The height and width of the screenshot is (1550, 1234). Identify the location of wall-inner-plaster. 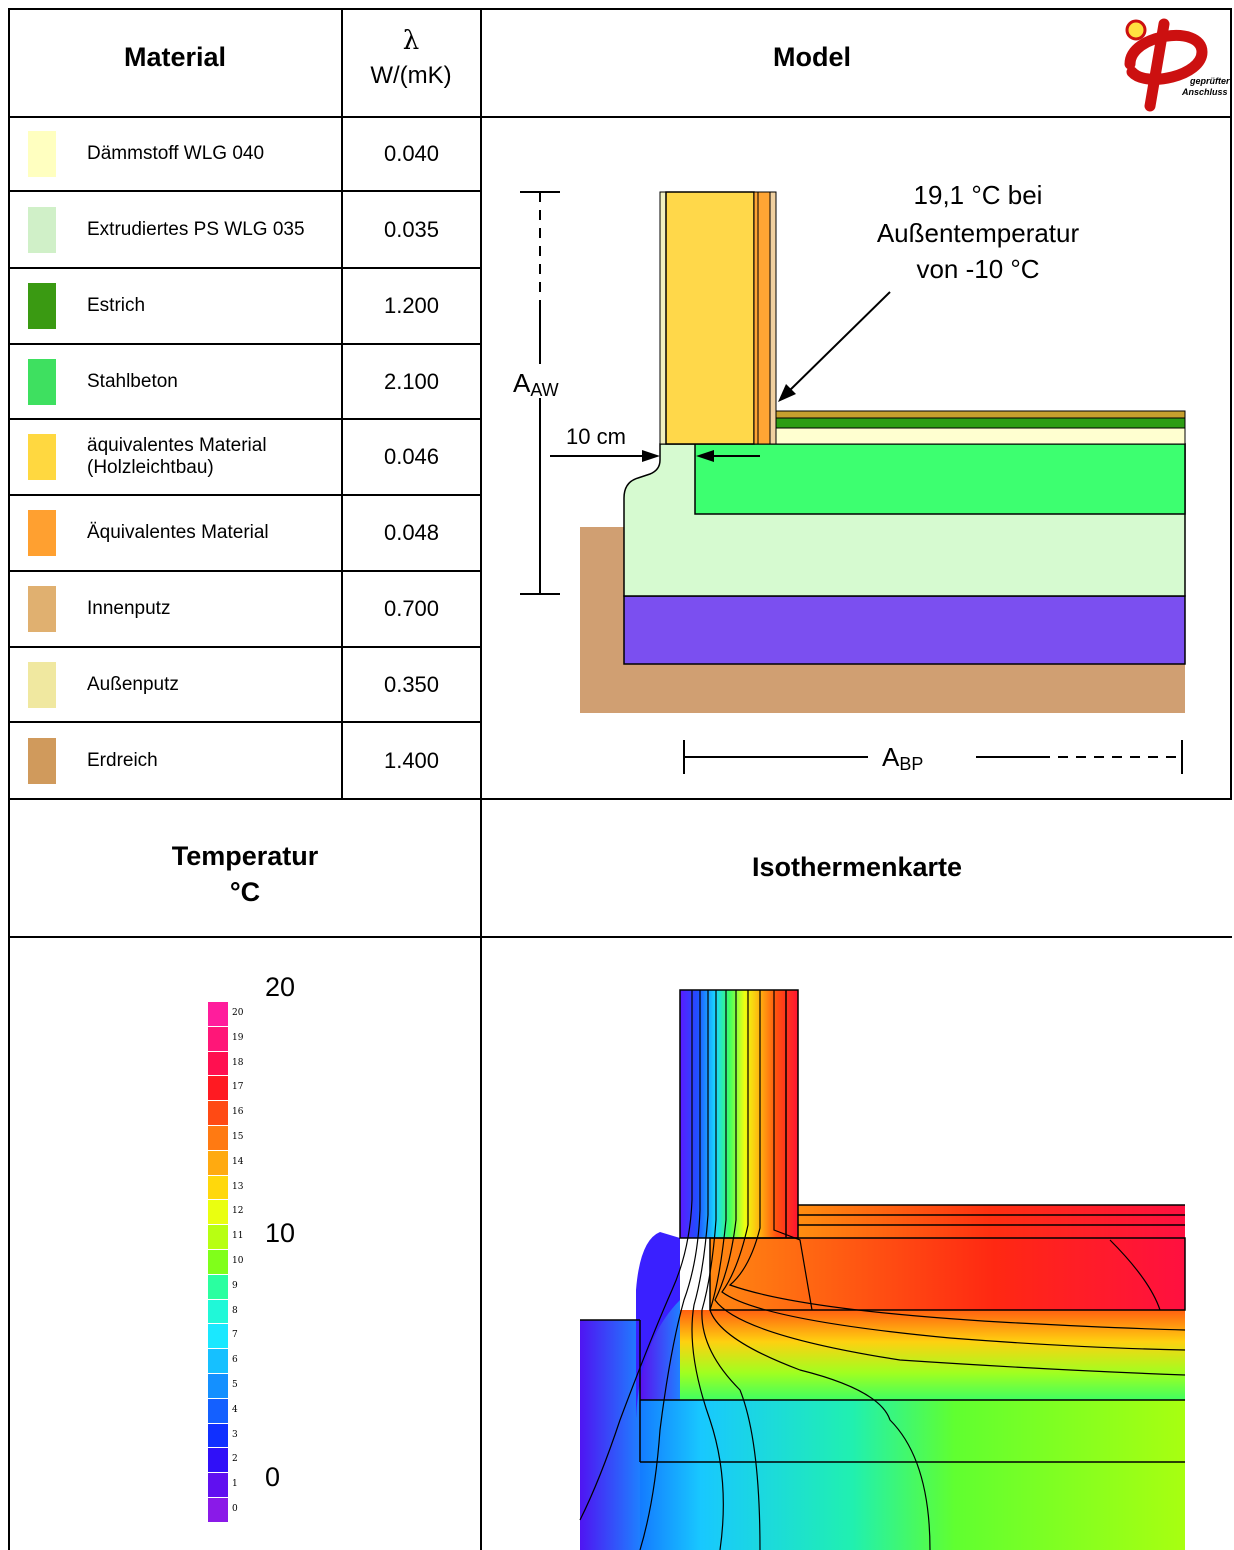
(773, 318).